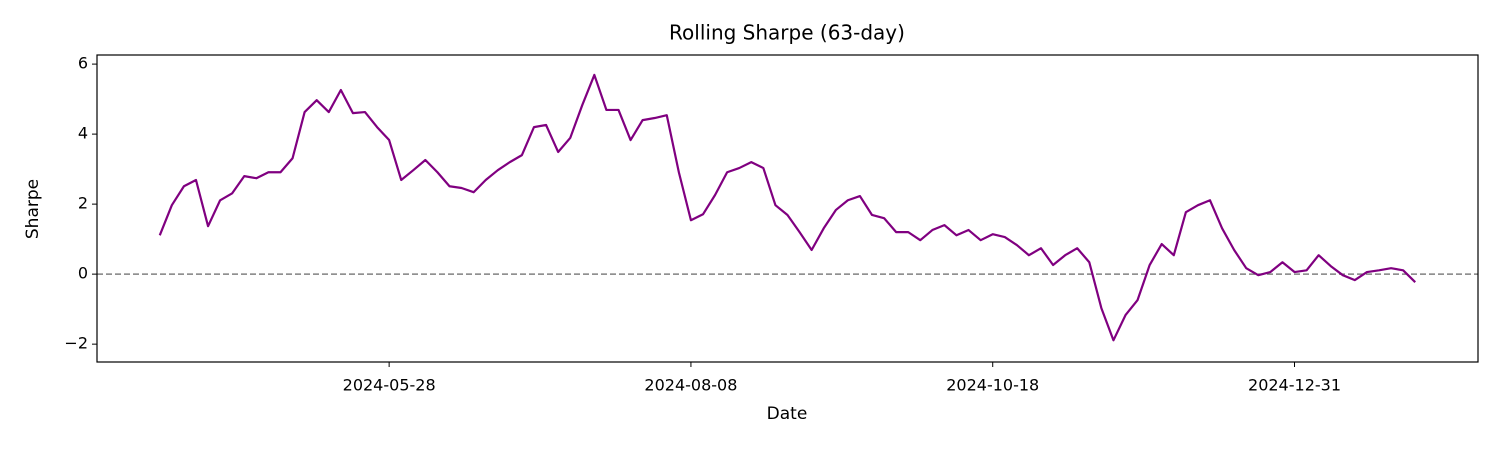 This screenshot has width=1500, height=450. I want to click on y-tick-label: 4, so click(83, 133).